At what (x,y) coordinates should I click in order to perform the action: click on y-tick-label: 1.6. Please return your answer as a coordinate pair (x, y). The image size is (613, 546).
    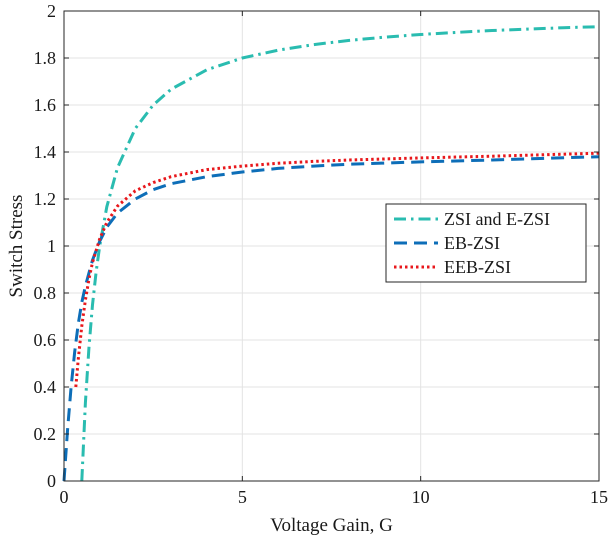
    Looking at the image, I should click on (45, 105).